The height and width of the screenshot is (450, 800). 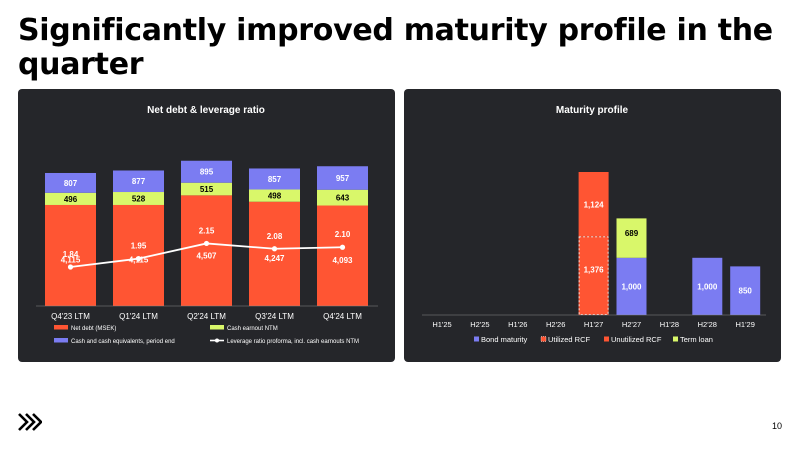 I want to click on x-tick-label: H1'25, so click(x=441, y=324).